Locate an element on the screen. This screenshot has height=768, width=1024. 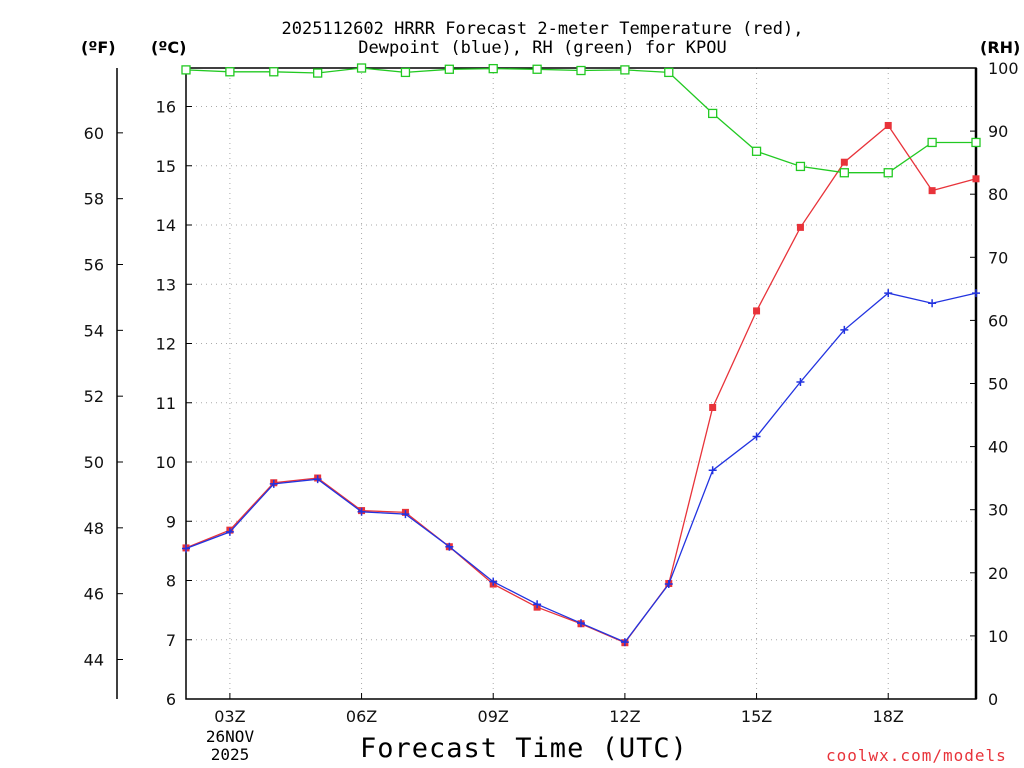
rh-tick-label: 40 is located at coordinates (998, 447).